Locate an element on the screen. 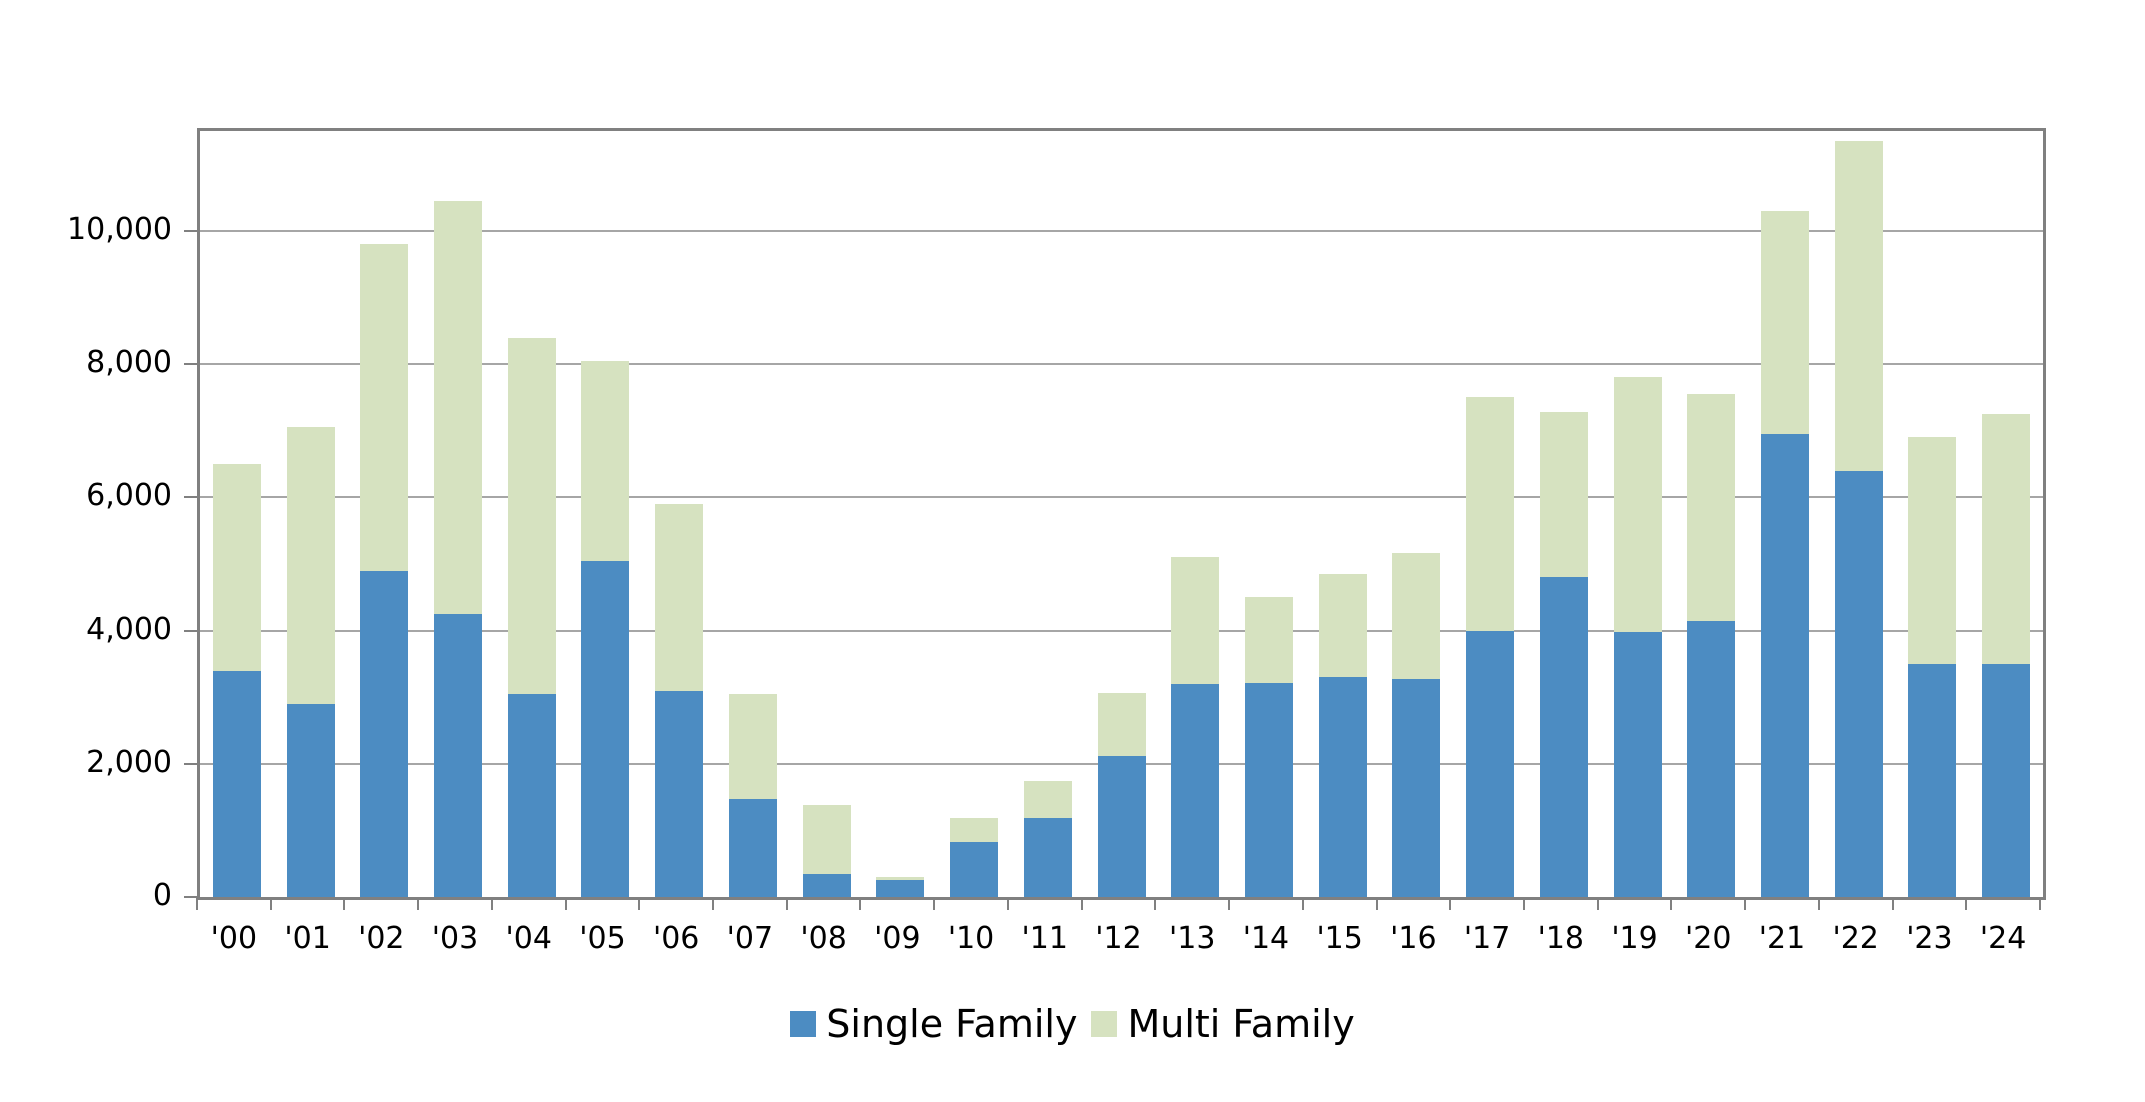 The height and width of the screenshot is (1102, 2145). x-tick-label: '13 is located at coordinates (1192, 938).